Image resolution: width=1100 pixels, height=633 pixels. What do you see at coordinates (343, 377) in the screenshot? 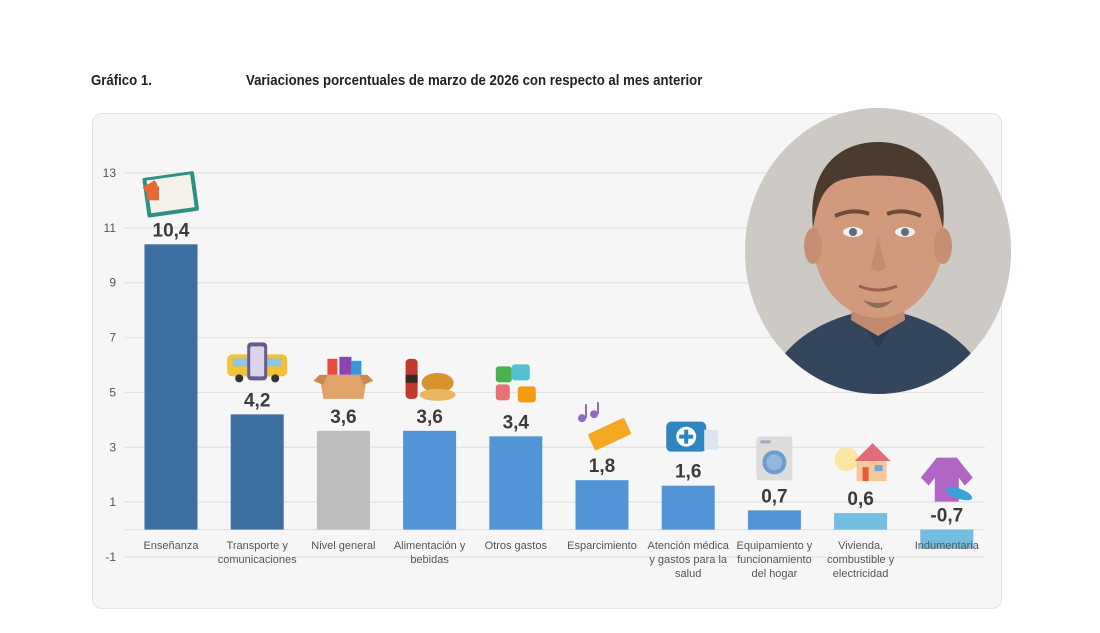
I see `grocery-box-icon` at bounding box center [343, 377].